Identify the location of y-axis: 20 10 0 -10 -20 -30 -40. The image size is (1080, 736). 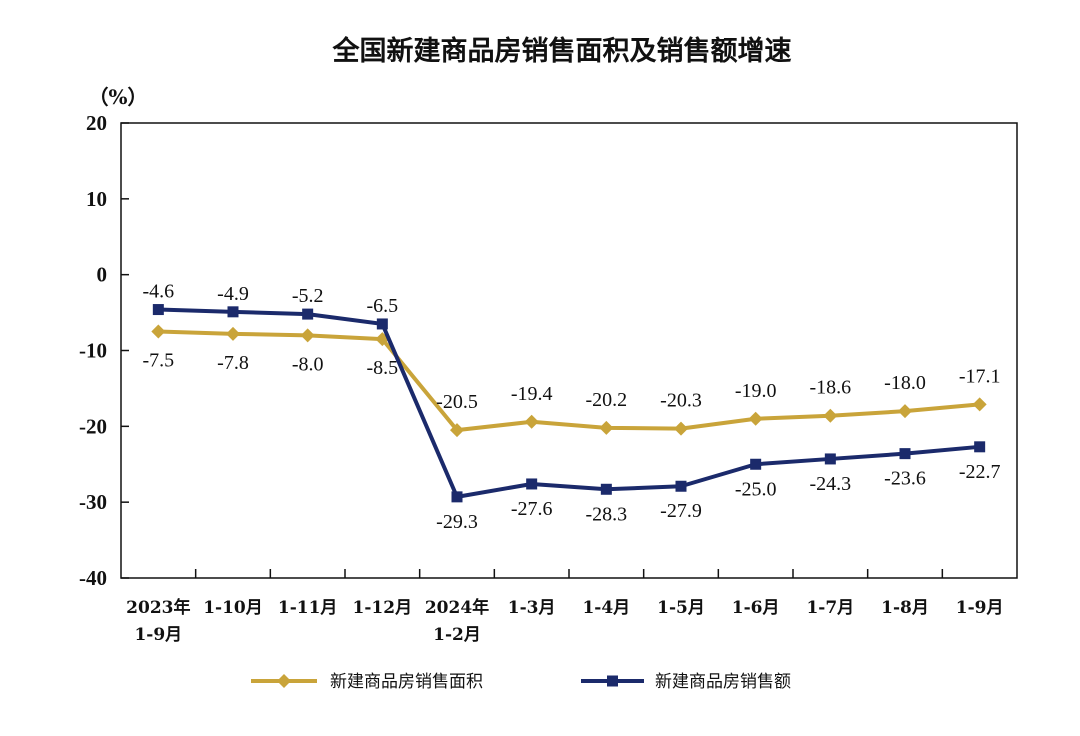
(104, 350).